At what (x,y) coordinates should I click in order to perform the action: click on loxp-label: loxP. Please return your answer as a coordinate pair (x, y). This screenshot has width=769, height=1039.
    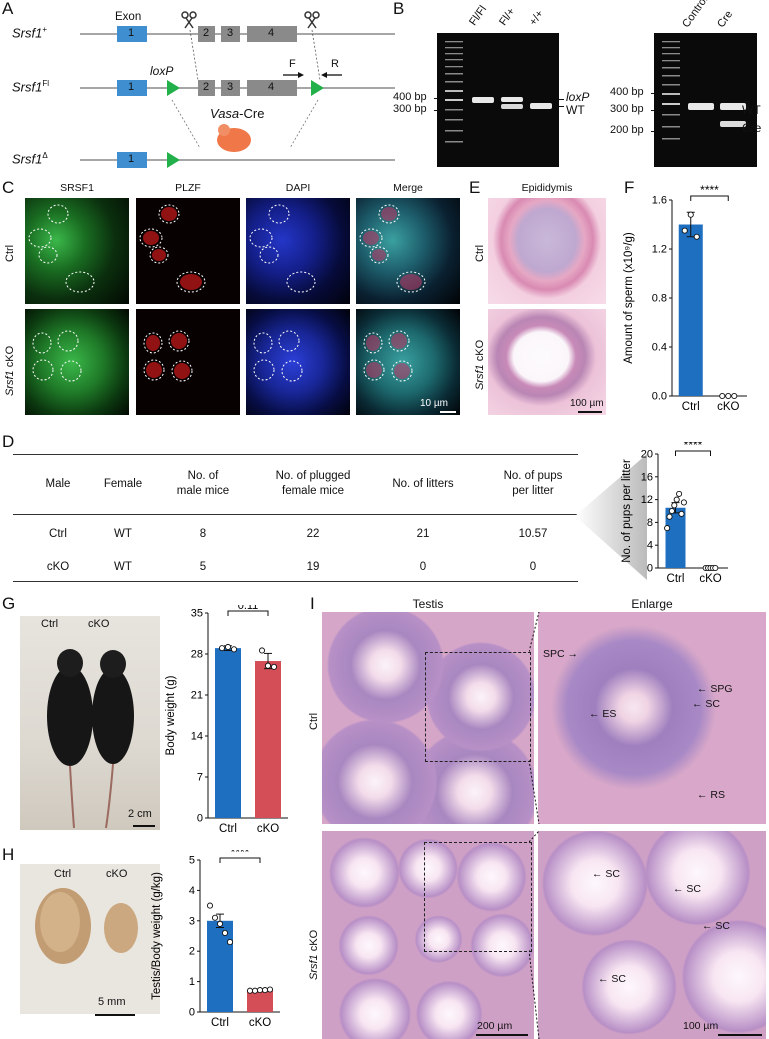
    Looking at the image, I should click on (162, 71).